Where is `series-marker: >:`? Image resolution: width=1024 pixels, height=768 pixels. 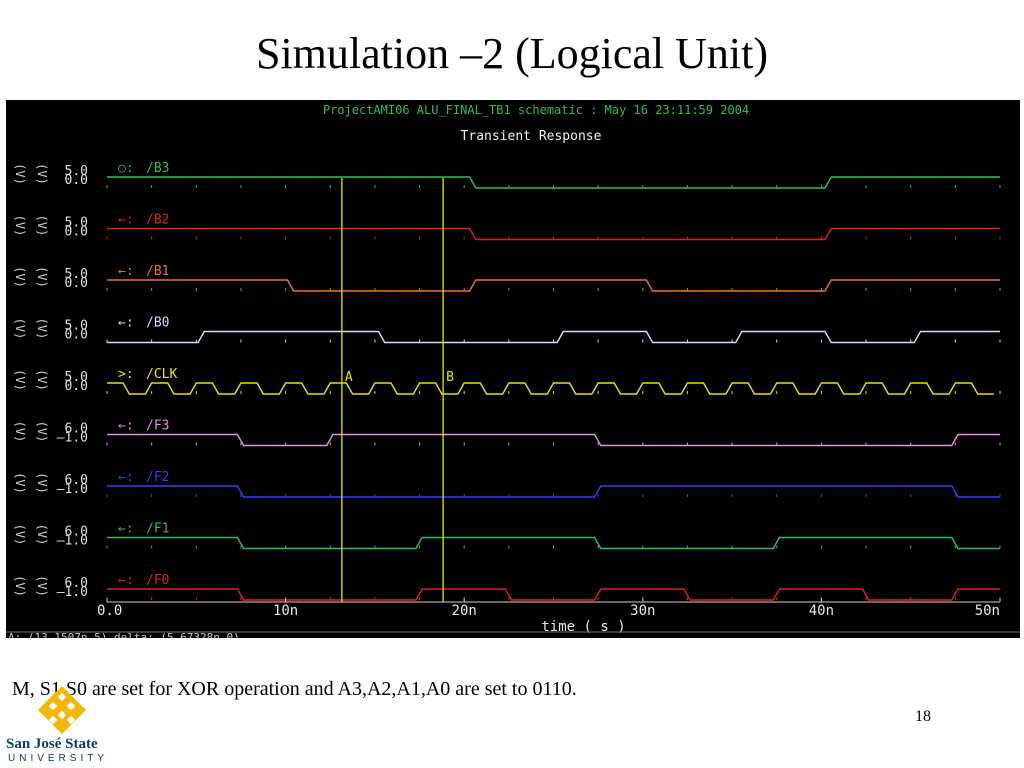 series-marker: >: is located at coordinates (126, 374).